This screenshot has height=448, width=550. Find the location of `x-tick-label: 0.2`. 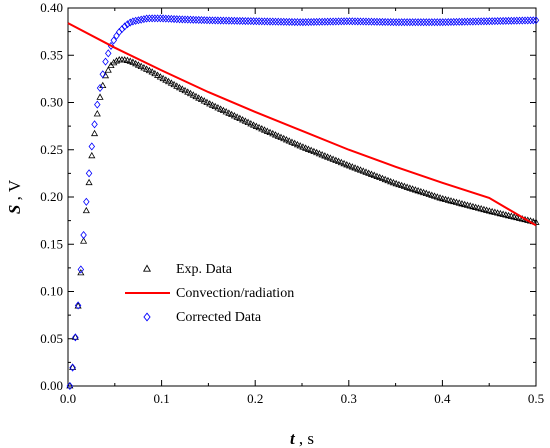

x-tick-label: 0.2 is located at coordinates (255, 398).